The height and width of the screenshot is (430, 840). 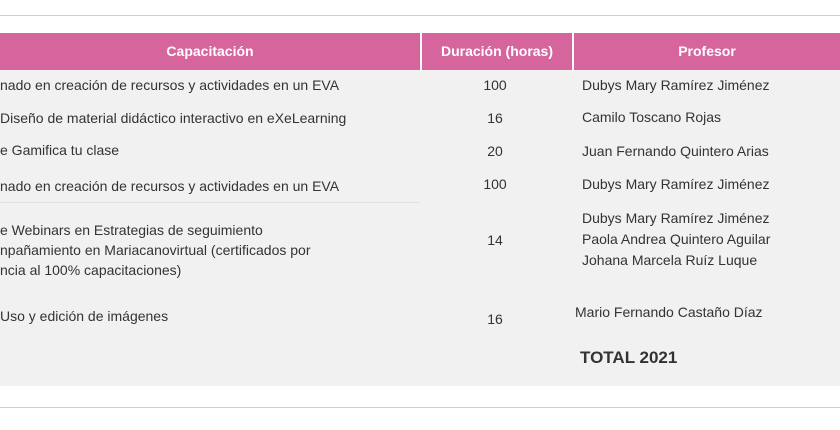 What do you see at coordinates (210, 51) in the screenshot?
I see `header-capacitacion: Capacitación` at bounding box center [210, 51].